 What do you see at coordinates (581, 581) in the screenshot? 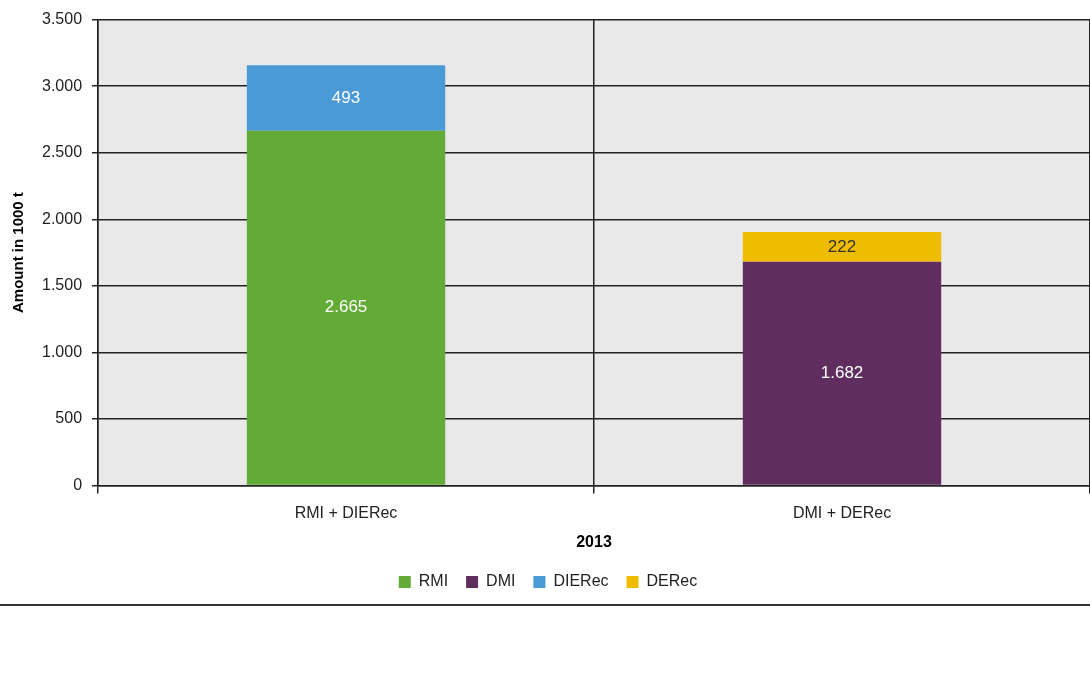
I see `legend-label: DIERec` at bounding box center [581, 581].